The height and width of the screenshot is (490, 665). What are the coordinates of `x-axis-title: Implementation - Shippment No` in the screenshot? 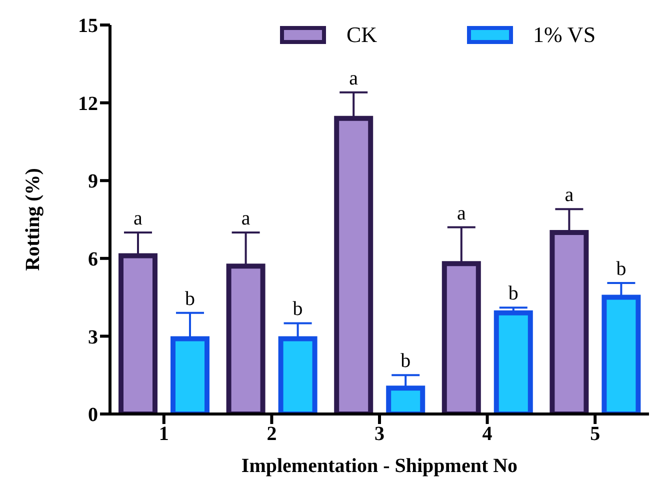 It's located at (379, 466).